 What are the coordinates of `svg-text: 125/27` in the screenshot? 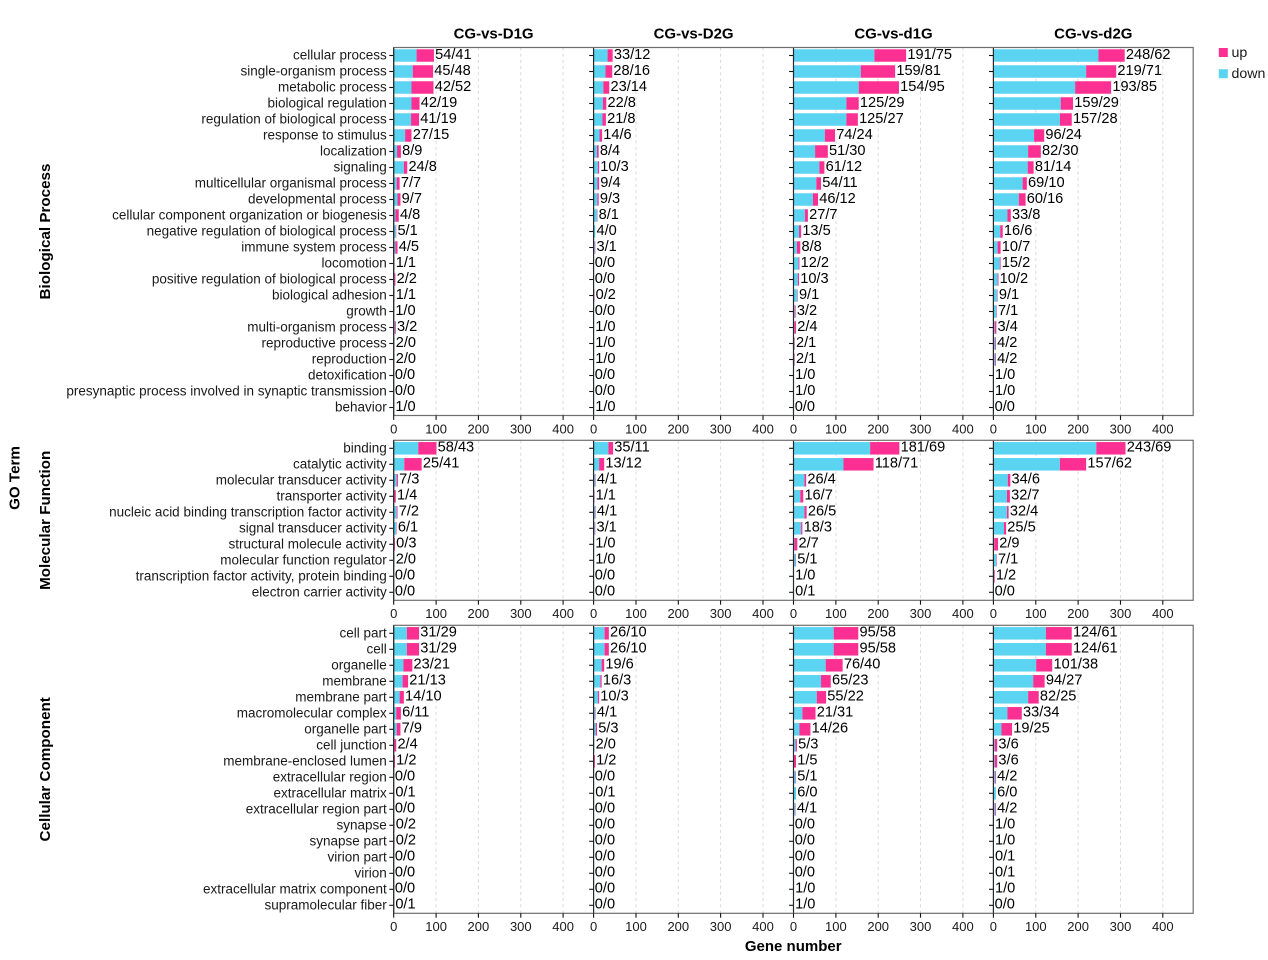 It's located at (881, 119).